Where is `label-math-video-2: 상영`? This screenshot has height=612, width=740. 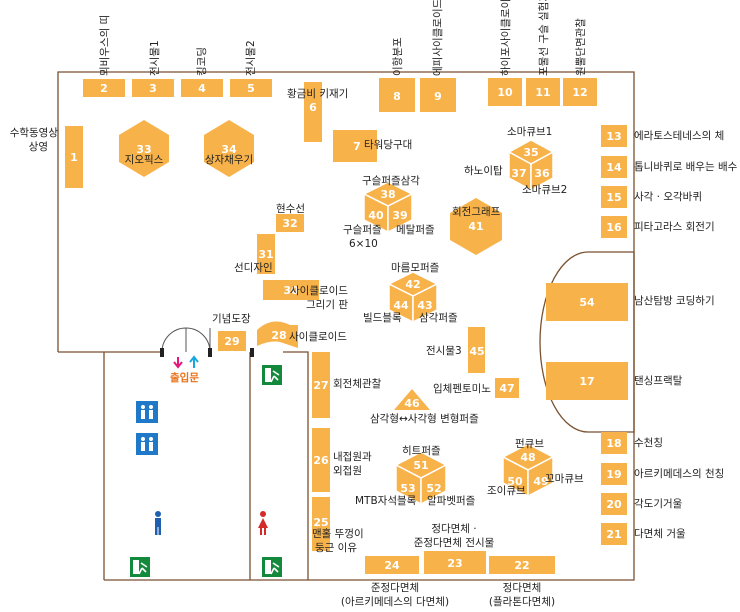 label-math-video-2: 상영 is located at coordinates (38, 147).